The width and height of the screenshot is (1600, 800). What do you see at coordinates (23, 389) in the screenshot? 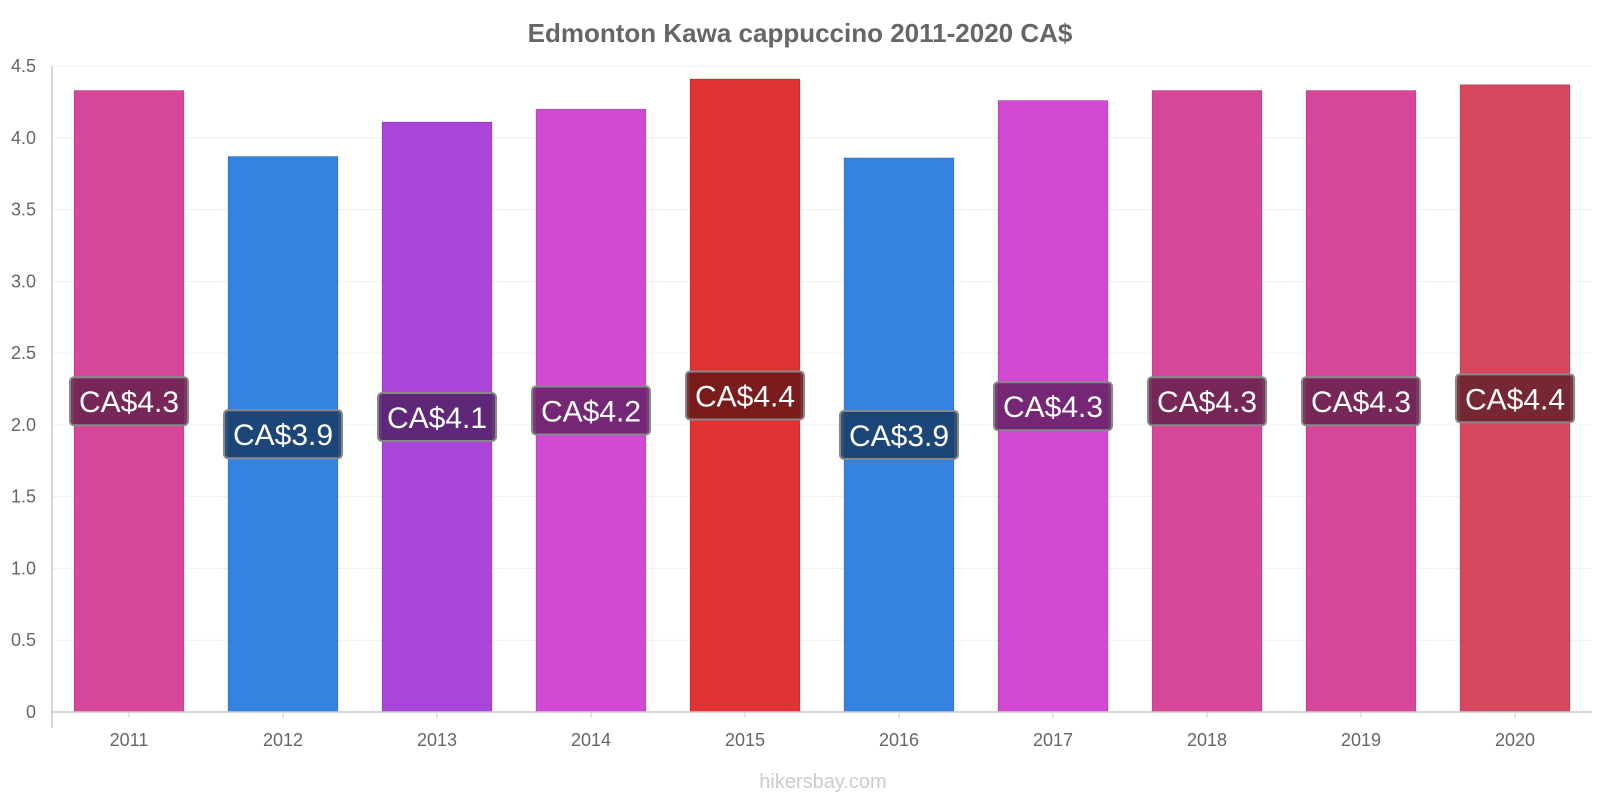
I see `y-axis-ticks: 0 0.5 1.0 1.5 2.0 2.5 3.0 3.5 4.0 4.5` at bounding box center [23, 389].